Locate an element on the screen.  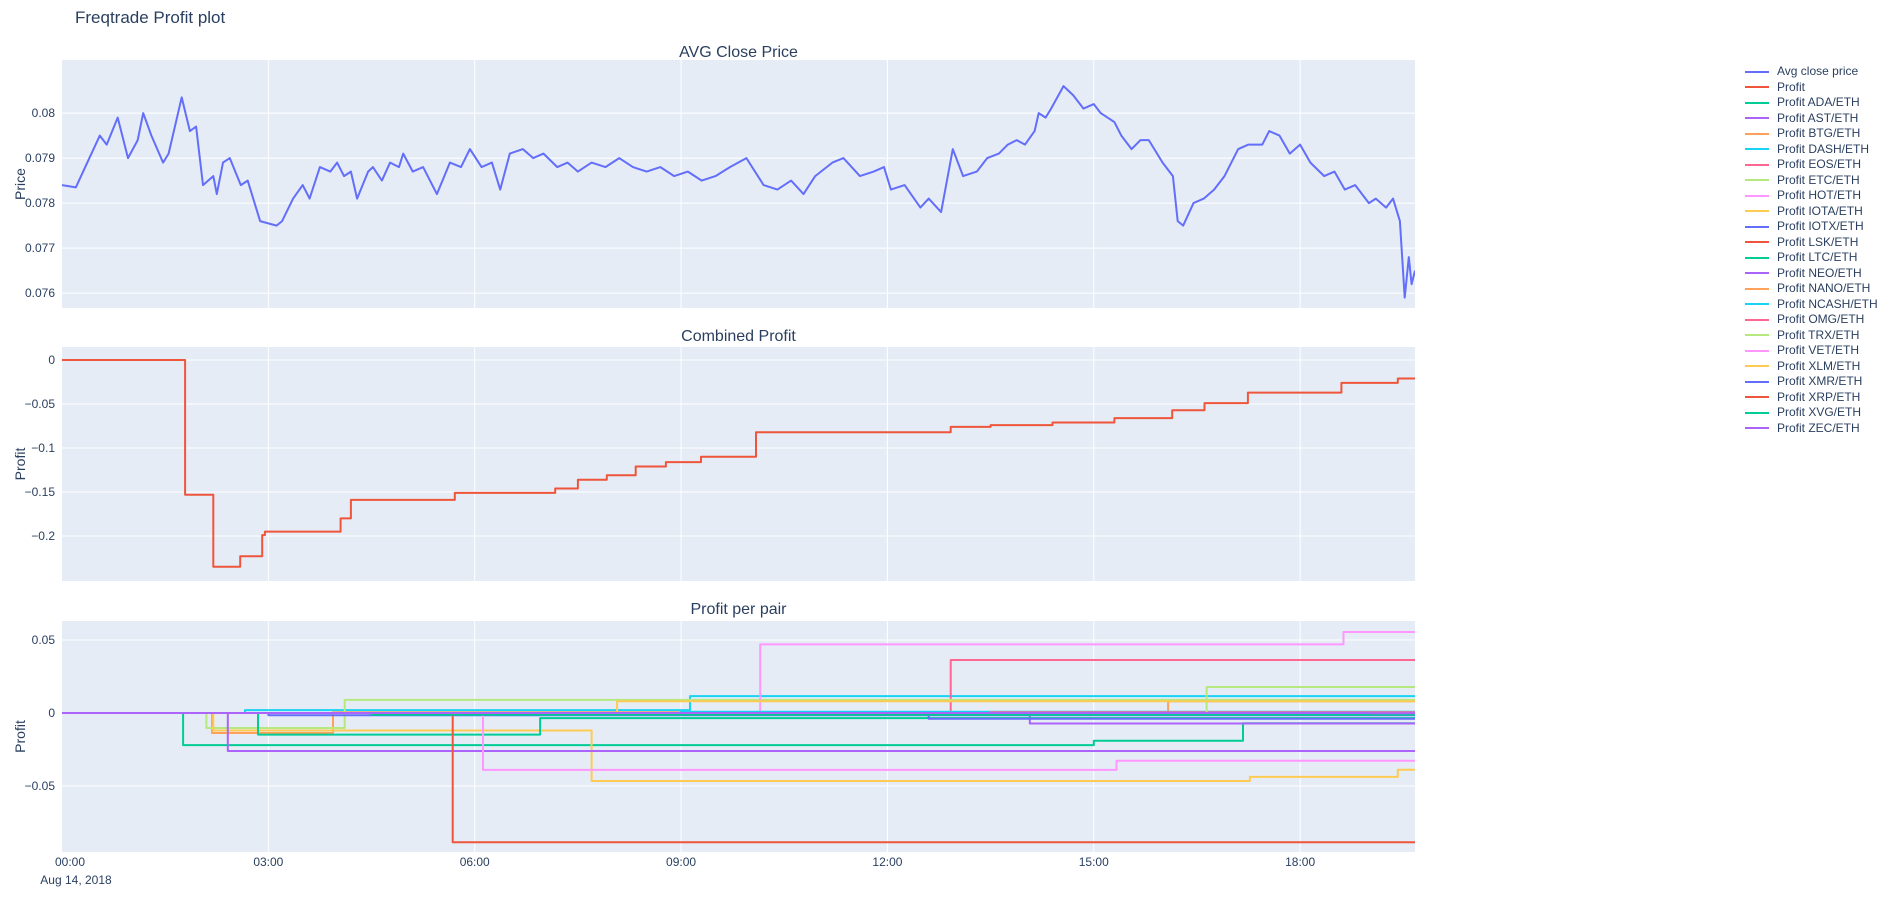
x-tick-label: 15:00 is located at coordinates (1094, 862).